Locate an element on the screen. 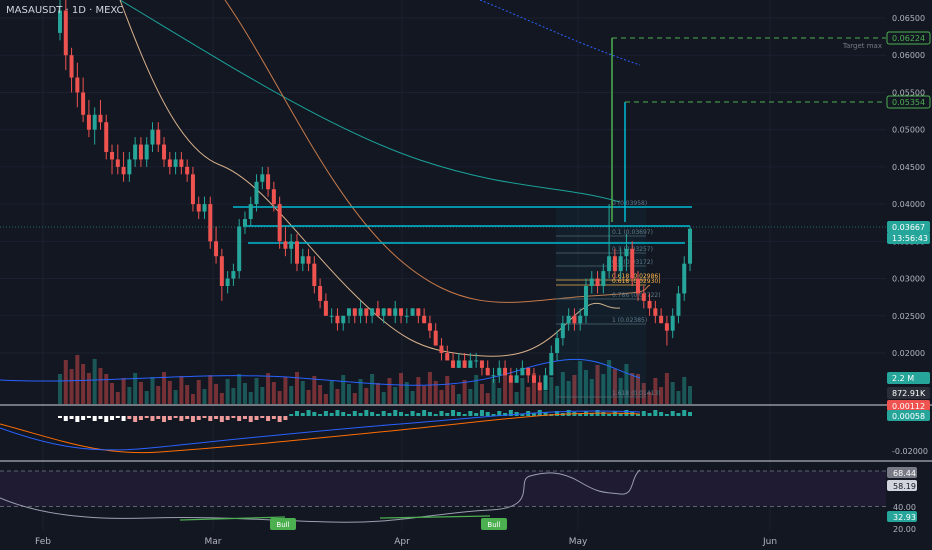  bull-label: Bull is located at coordinates (493, 525).